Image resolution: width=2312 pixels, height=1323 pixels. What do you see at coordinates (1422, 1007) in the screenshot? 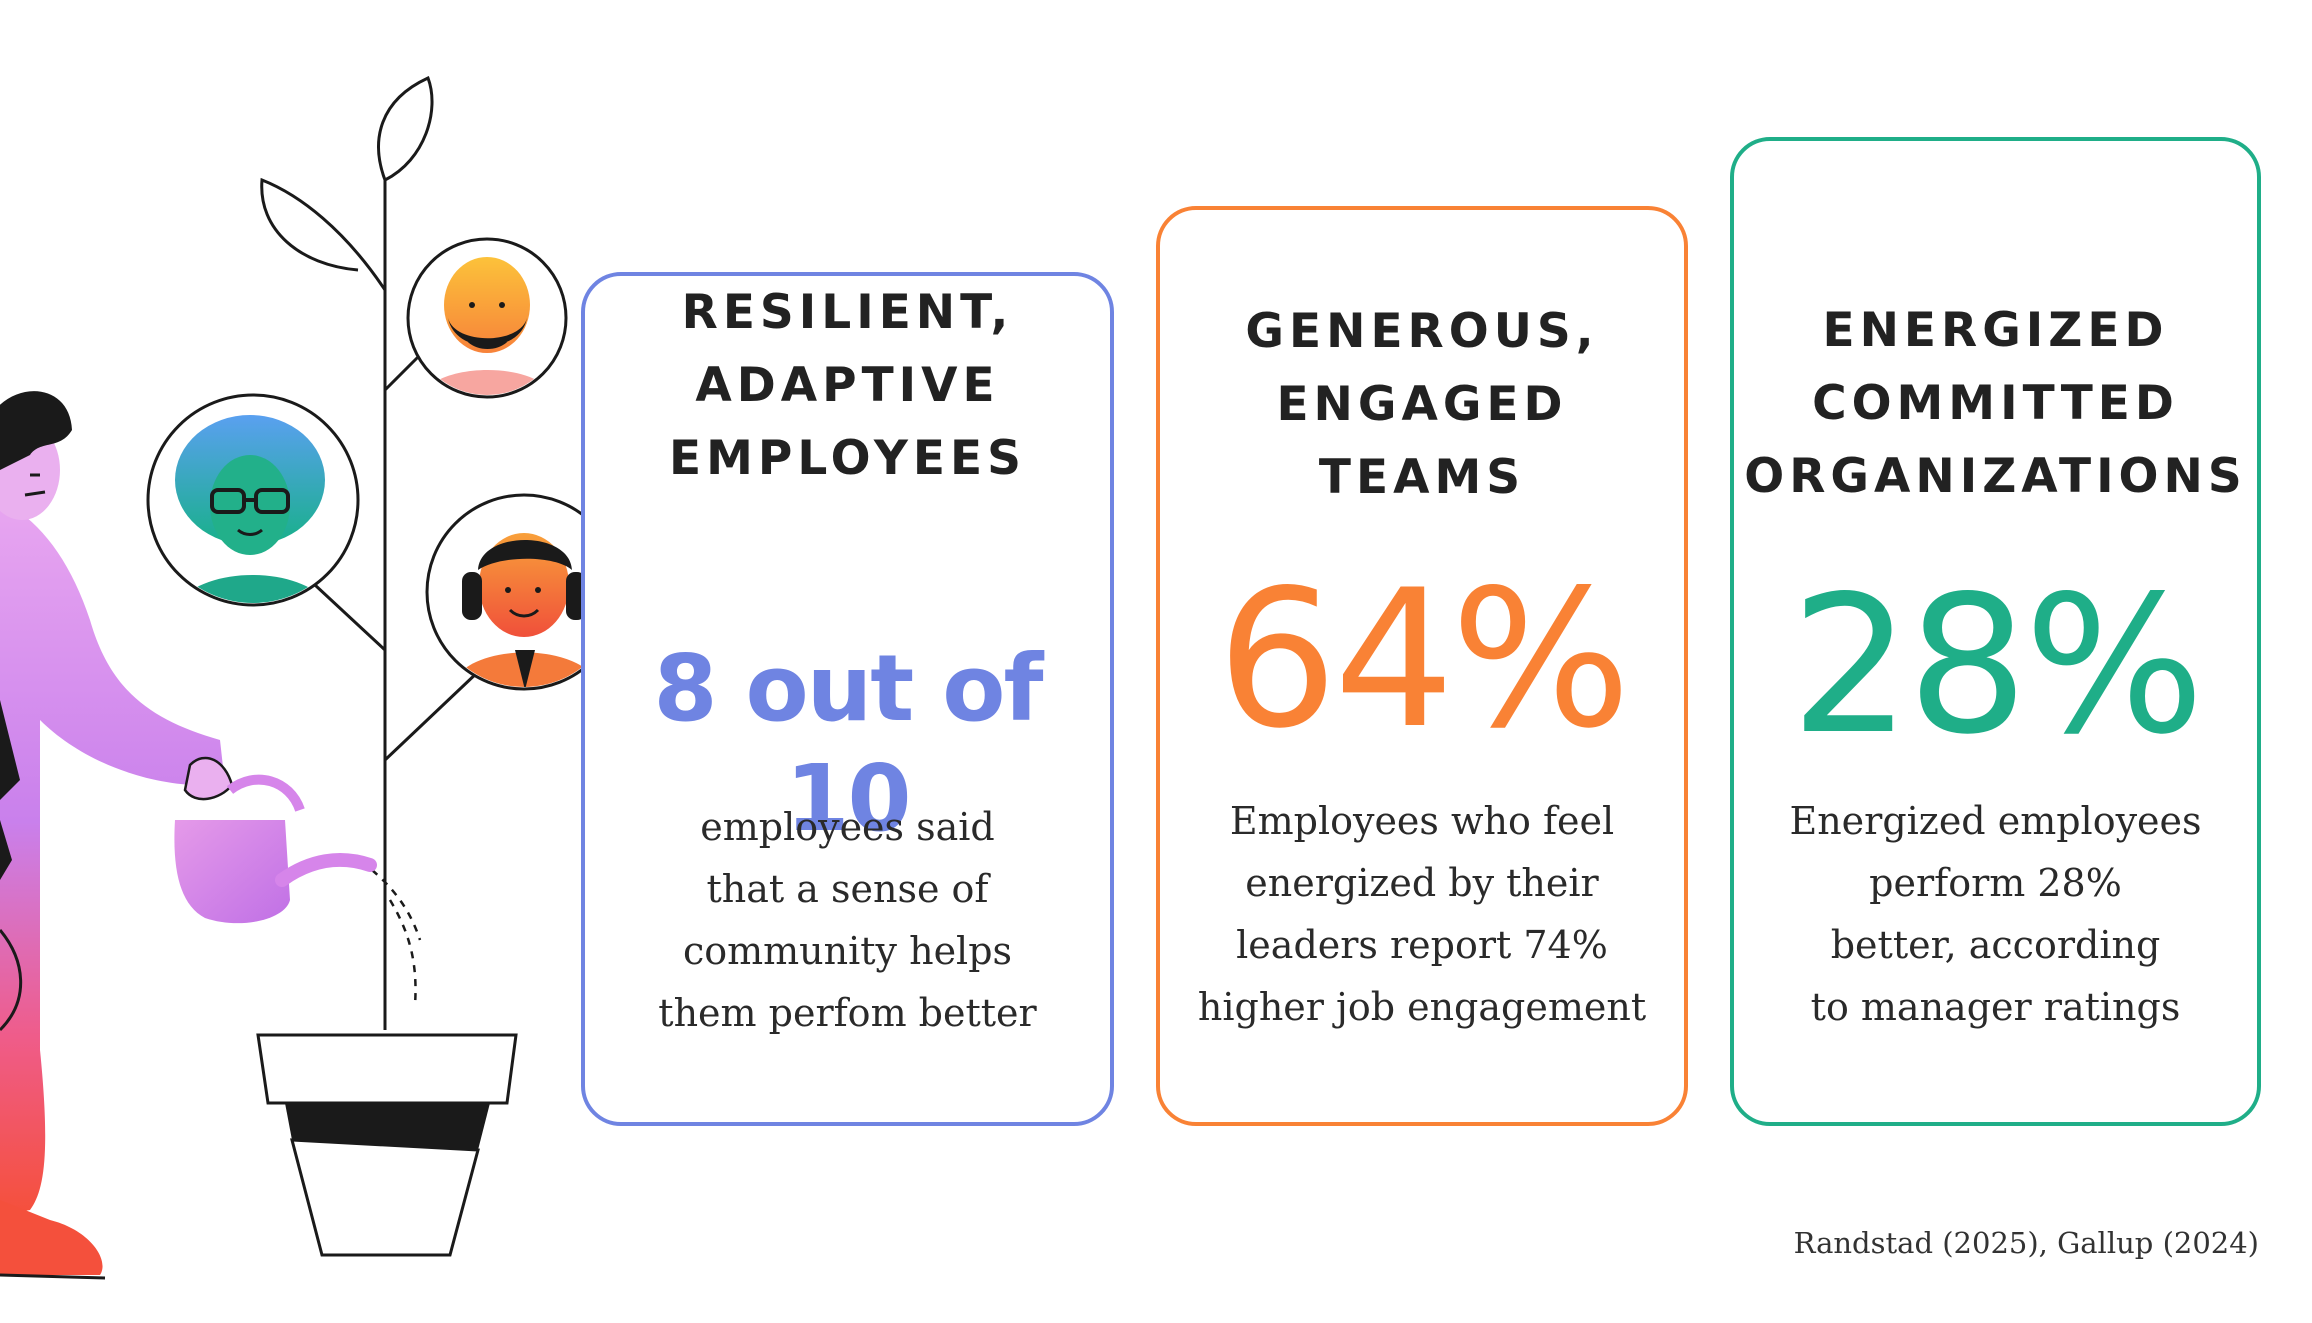
I see `card-description-line: higher job engagement` at bounding box center [1422, 1007].